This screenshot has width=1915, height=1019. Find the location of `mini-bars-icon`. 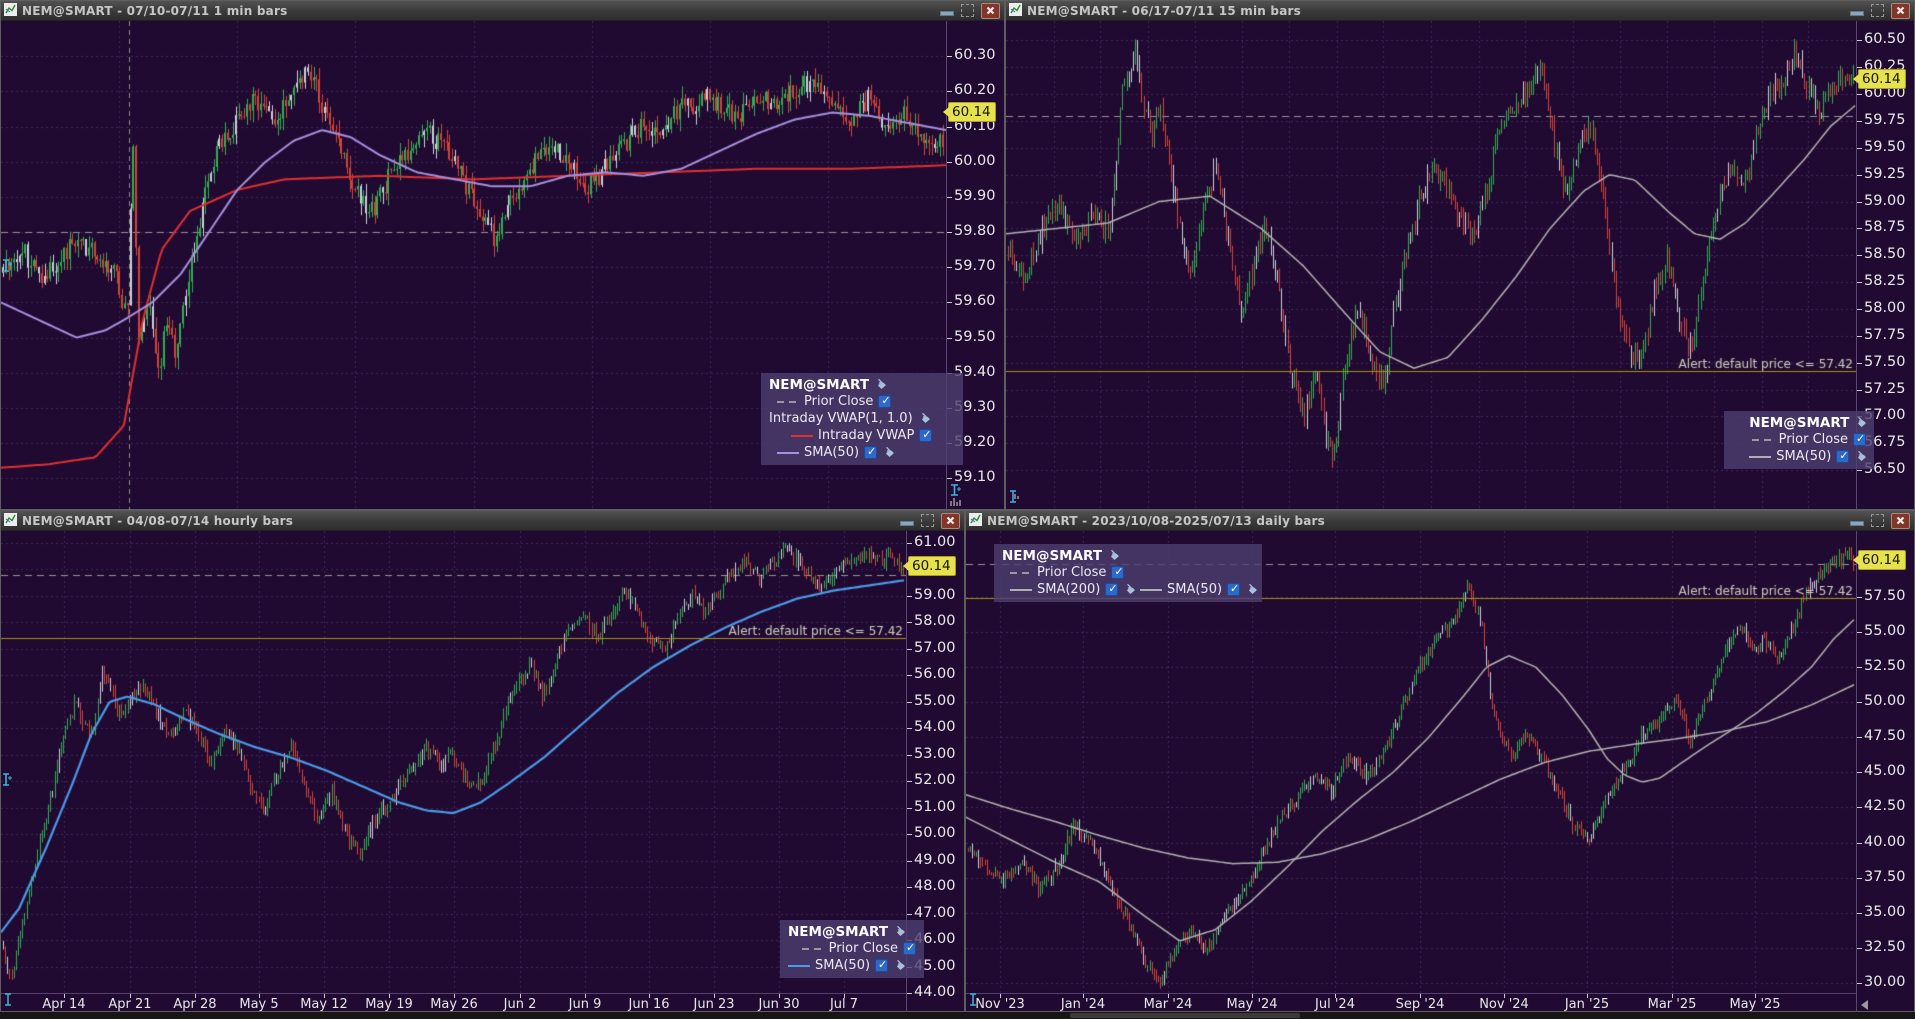

mini-bars-icon is located at coordinates (955, 502).